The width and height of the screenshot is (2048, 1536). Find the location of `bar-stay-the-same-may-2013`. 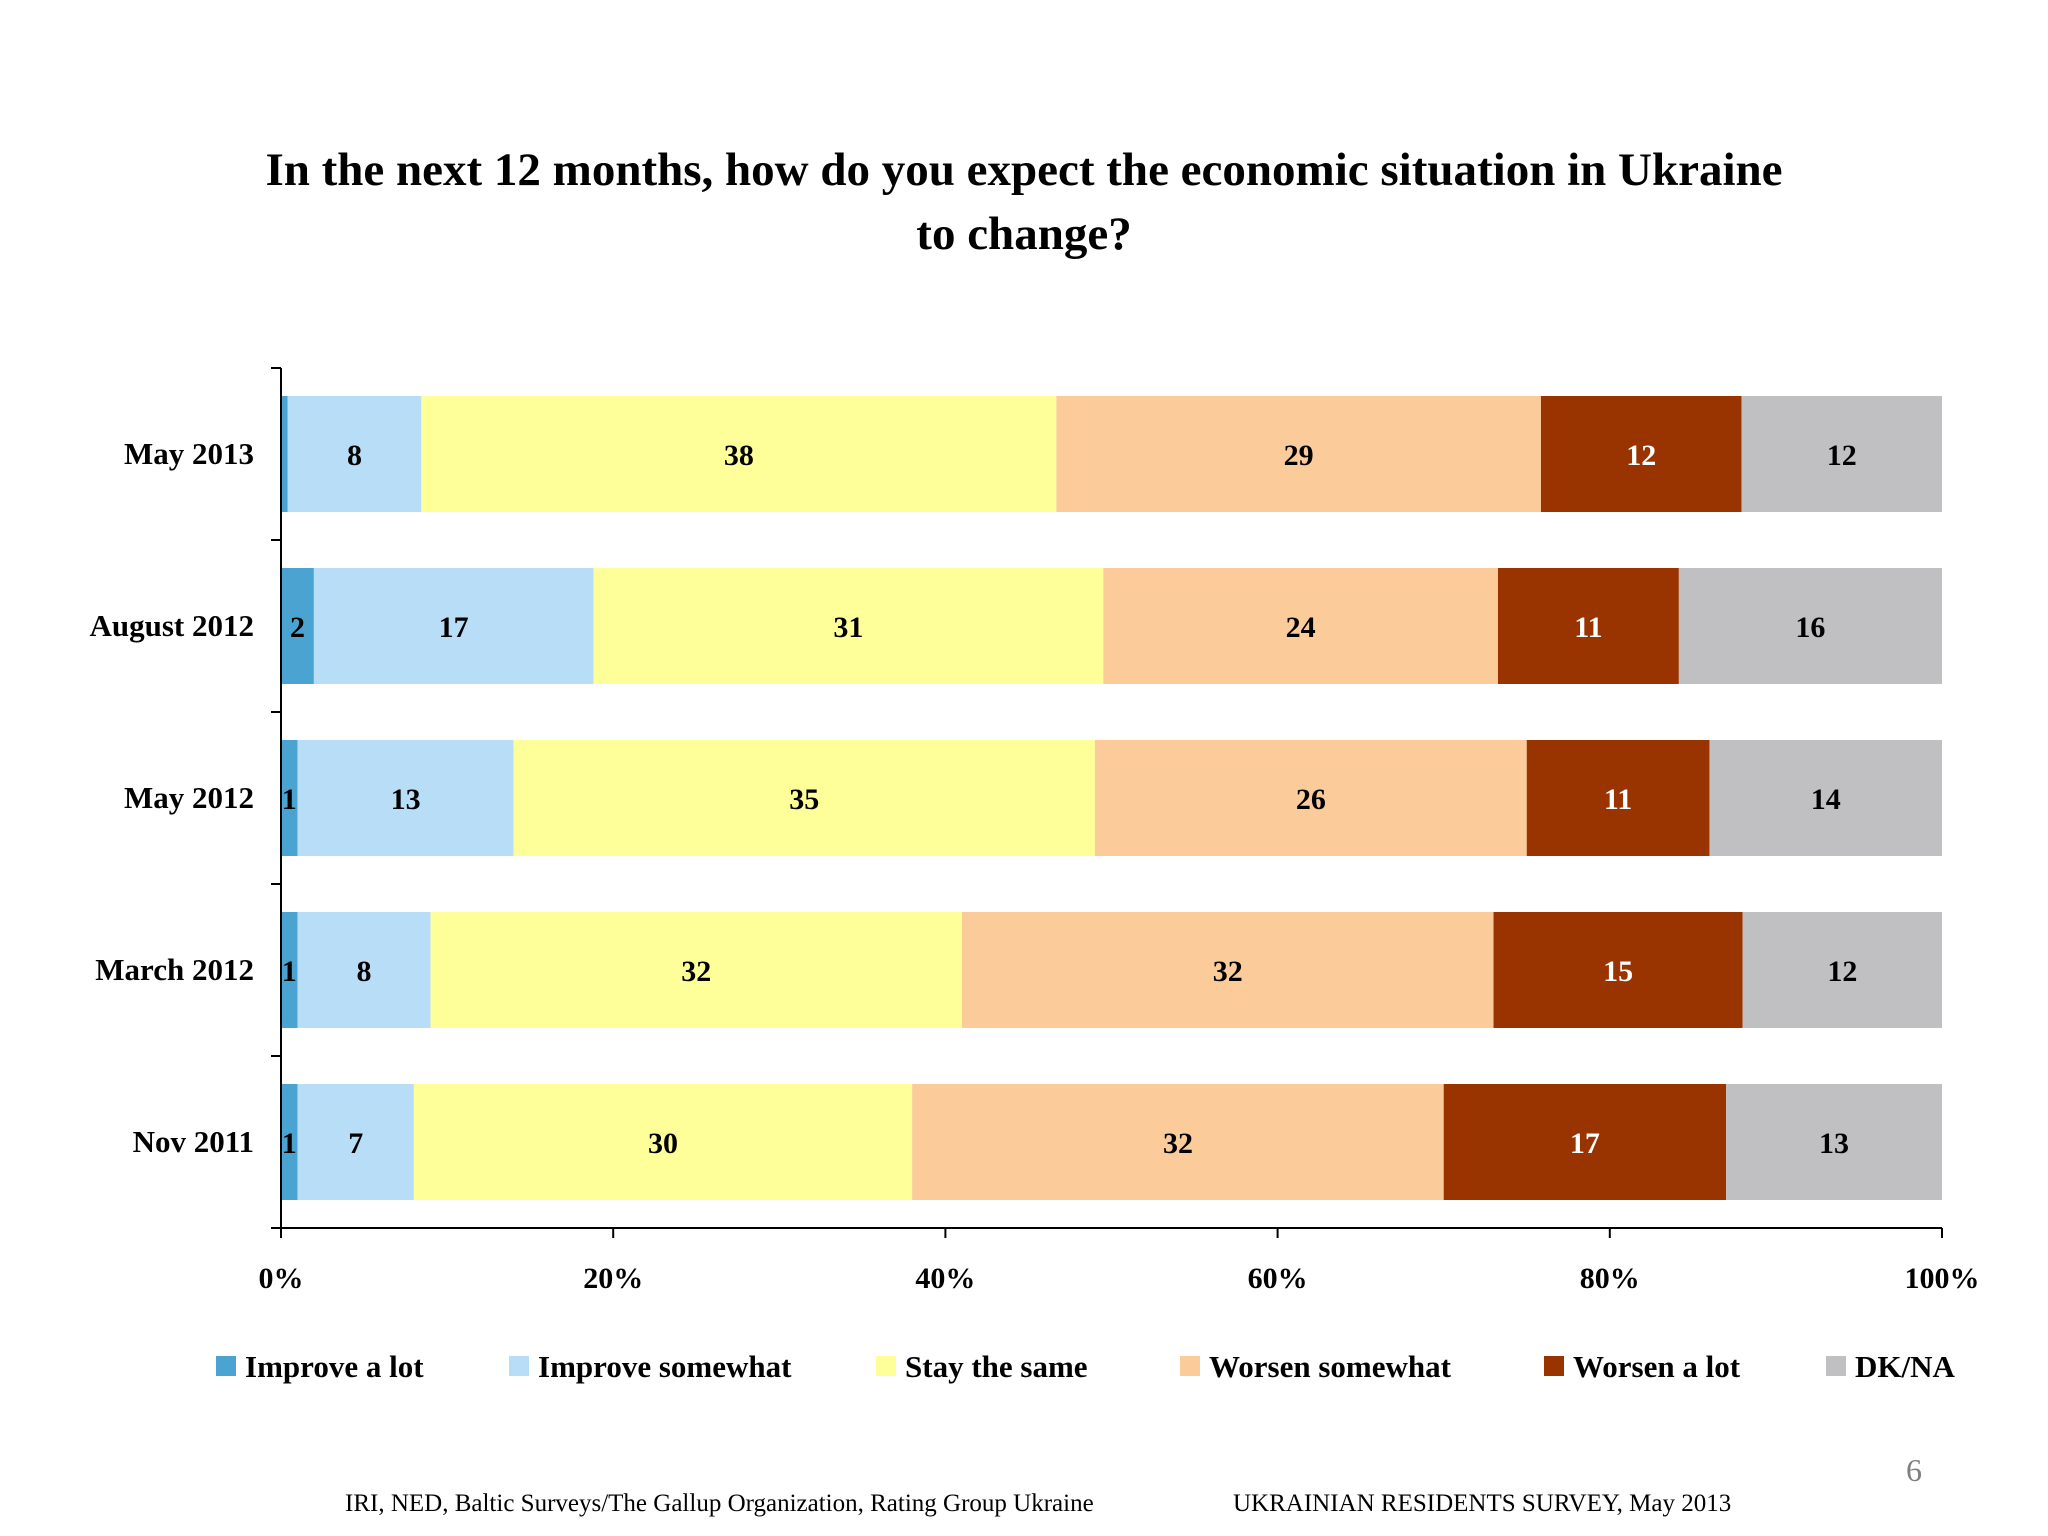

bar-stay-the-same-may-2013 is located at coordinates (739, 454).